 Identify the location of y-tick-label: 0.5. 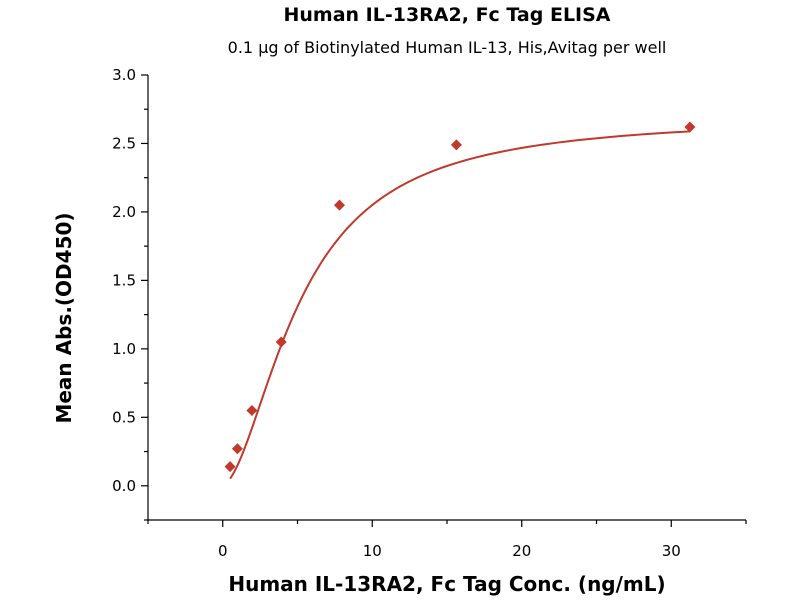
(124, 417).